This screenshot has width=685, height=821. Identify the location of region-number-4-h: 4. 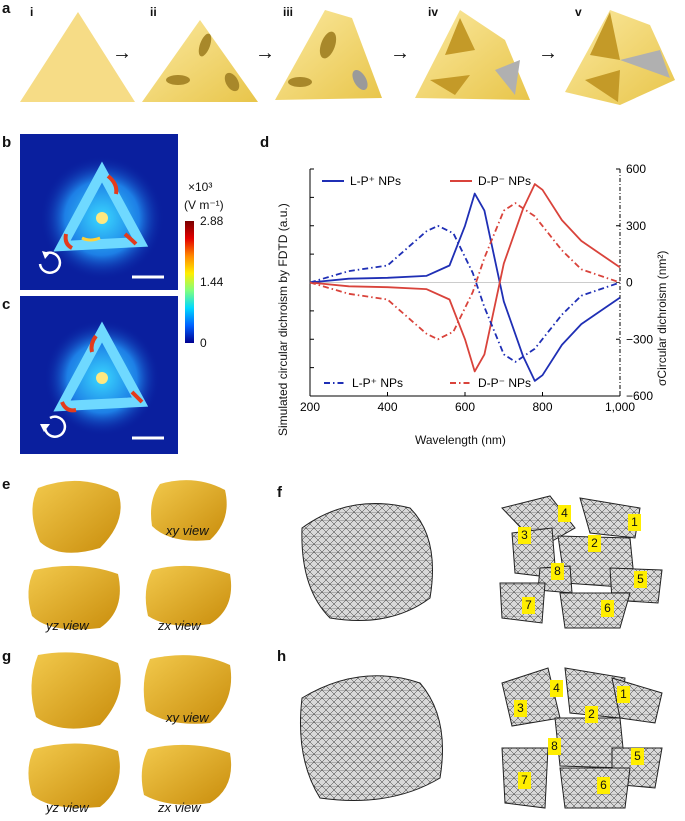
(556, 688).